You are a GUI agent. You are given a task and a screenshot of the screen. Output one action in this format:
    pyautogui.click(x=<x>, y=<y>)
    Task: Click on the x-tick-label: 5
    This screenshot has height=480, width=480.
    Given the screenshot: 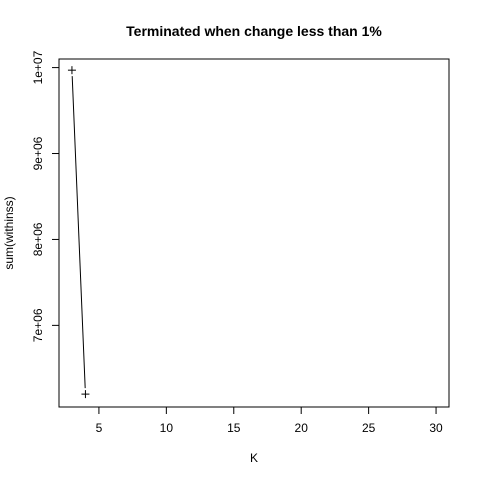 What is the action you would take?
    pyautogui.click(x=99, y=428)
    